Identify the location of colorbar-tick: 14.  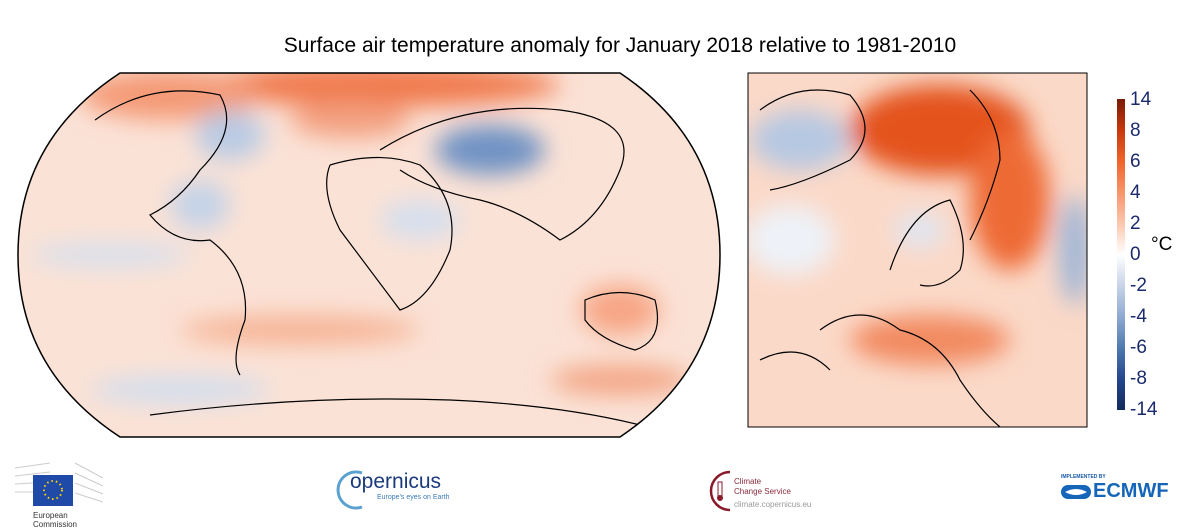
(1141, 99).